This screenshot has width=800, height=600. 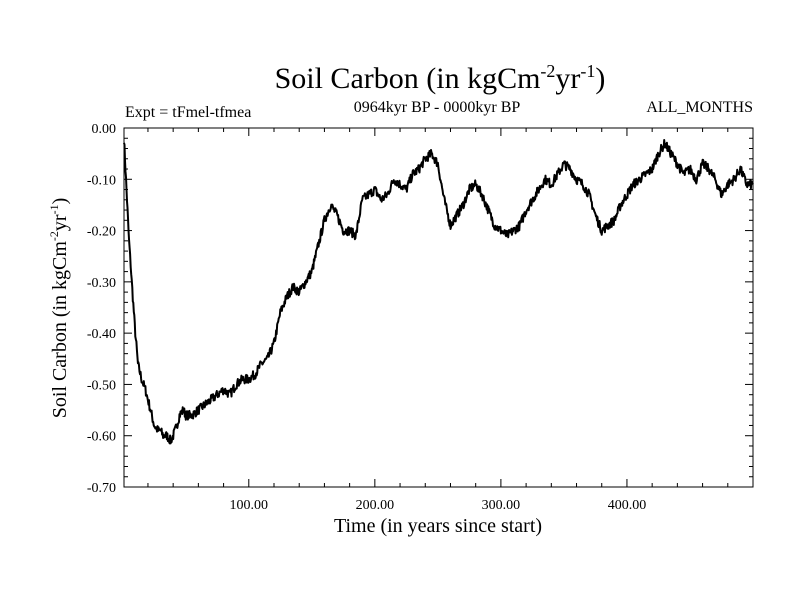 What do you see at coordinates (59, 308) in the screenshot?
I see `y-axis-label: Soil Carbon (in kgCm-2yr-1)` at bounding box center [59, 308].